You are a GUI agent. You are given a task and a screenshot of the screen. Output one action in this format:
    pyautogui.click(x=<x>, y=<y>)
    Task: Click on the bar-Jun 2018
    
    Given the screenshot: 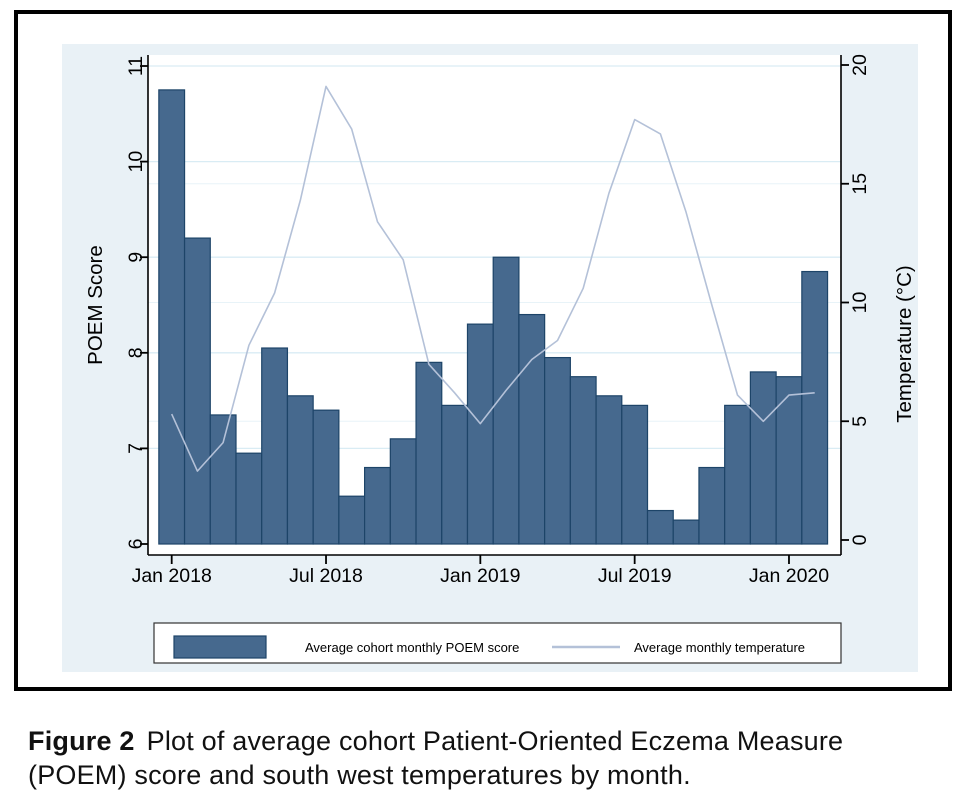 What is the action you would take?
    pyautogui.click(x=300, y=470)
    